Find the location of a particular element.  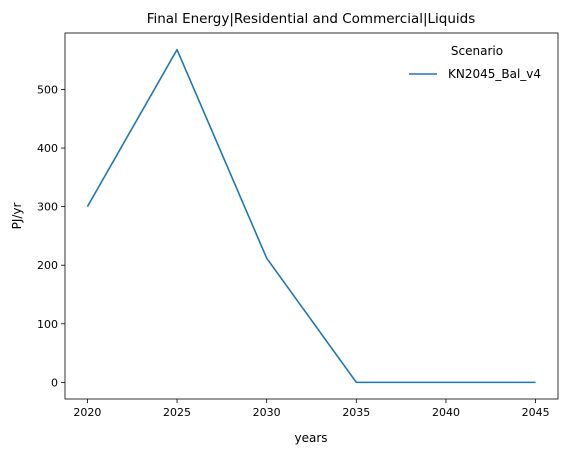

x-tick-label: 2045 is located at coordinates (536, 412).